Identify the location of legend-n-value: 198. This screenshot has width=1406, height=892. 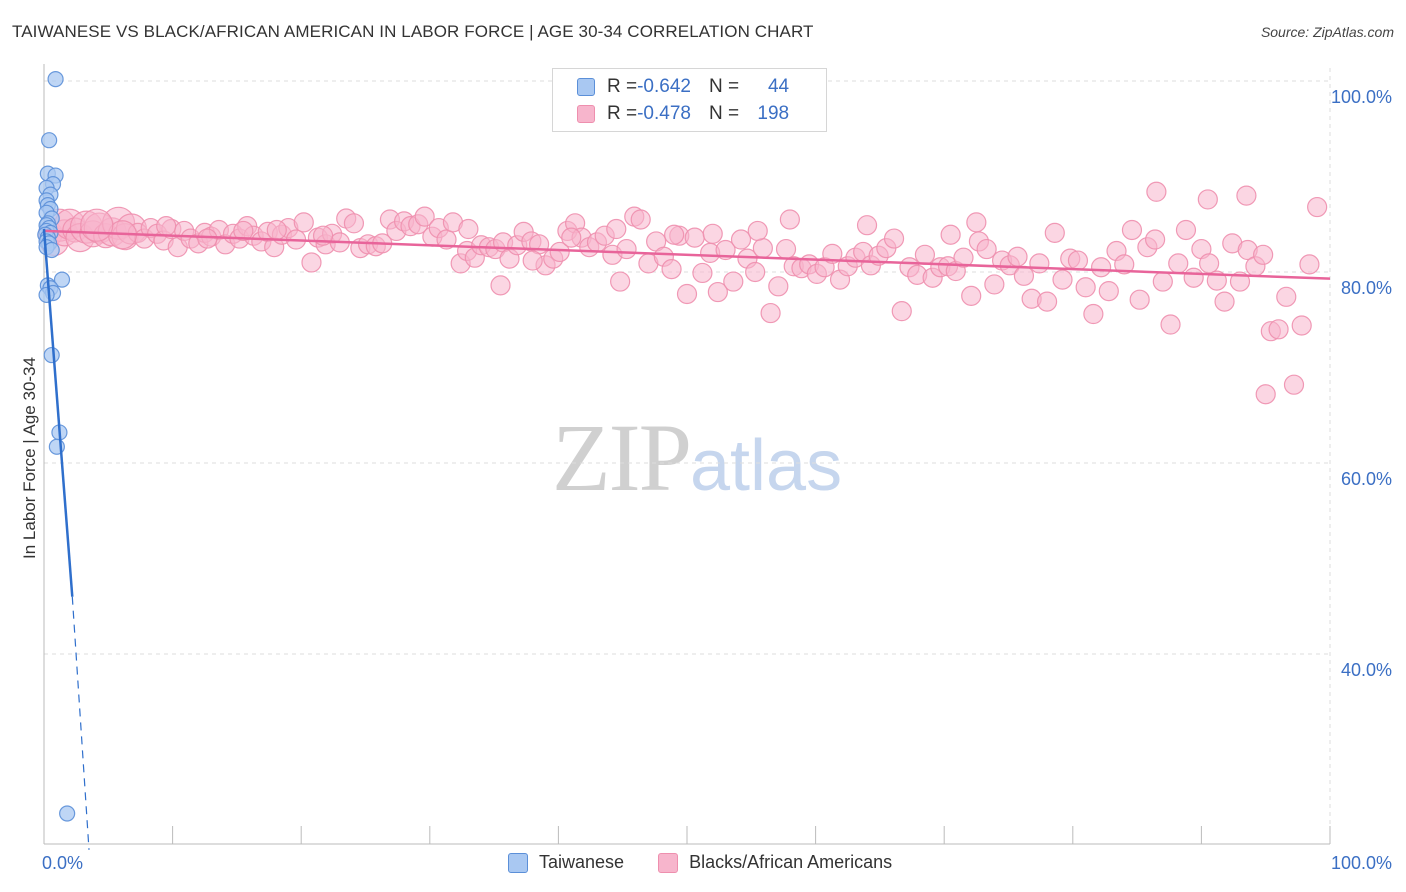
(773, 113).